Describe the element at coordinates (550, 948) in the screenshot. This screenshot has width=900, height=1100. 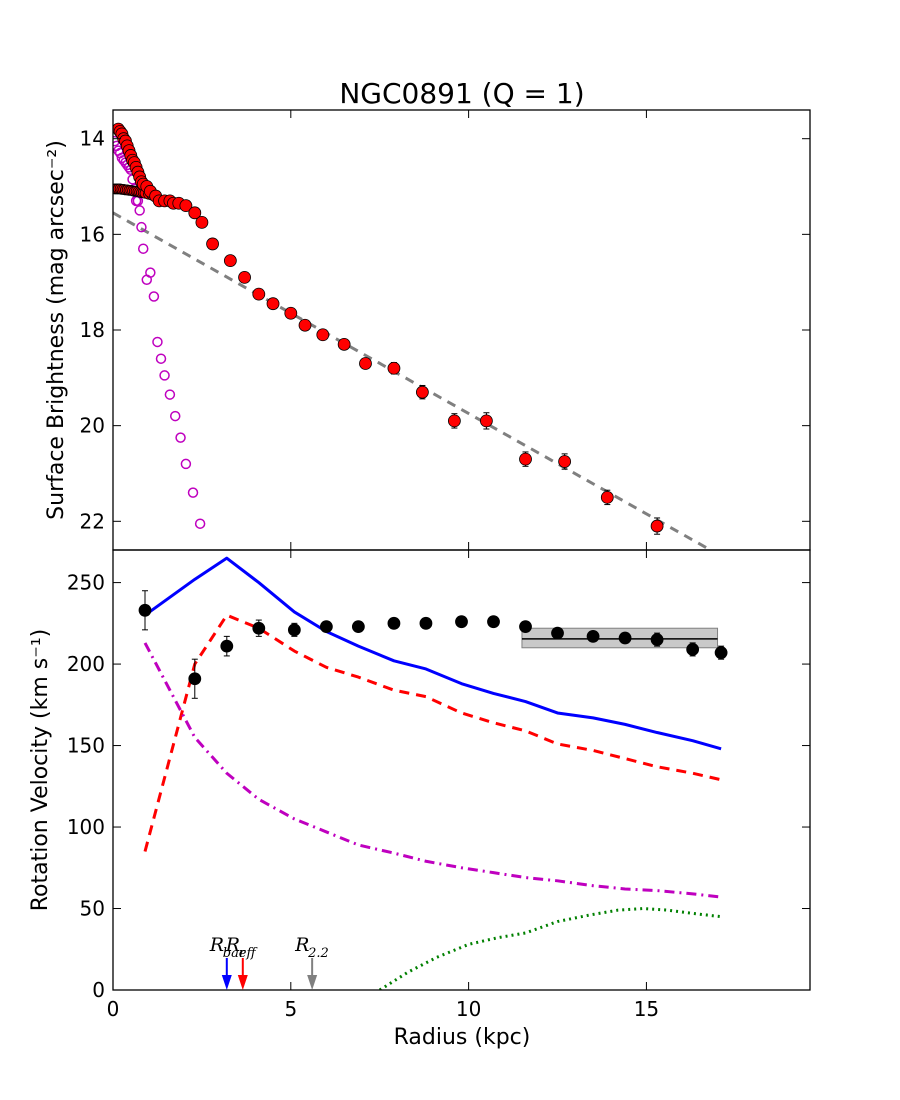
I see `gas-curve` at that location.